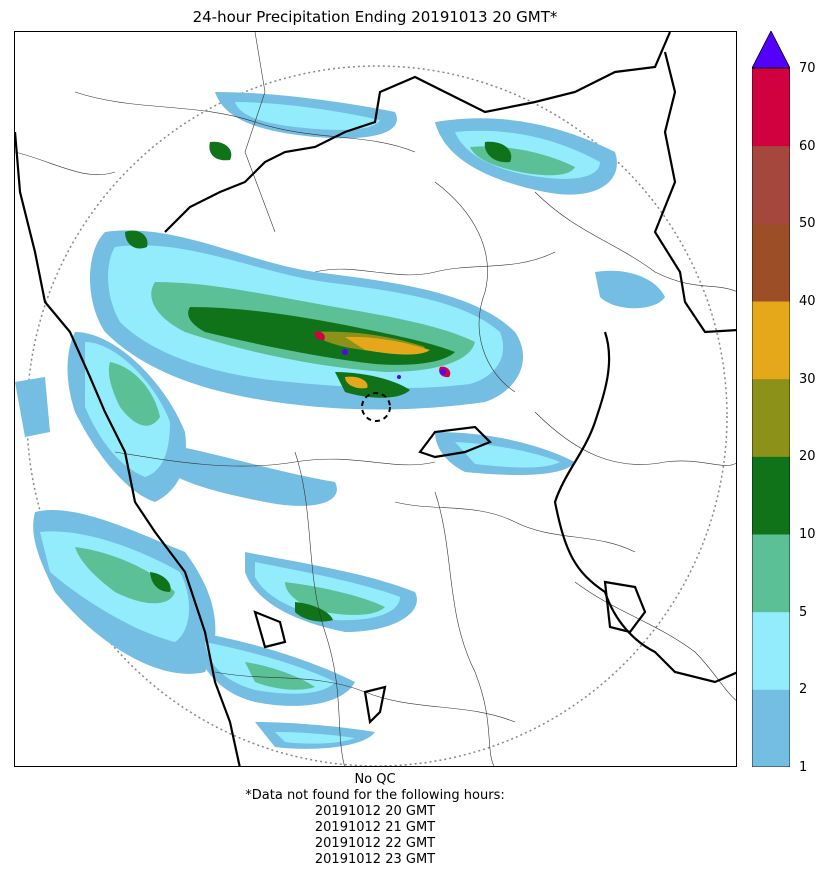 This screenshot has height=878, width=825. I want to click on colorbar-frame, so click(771, 417).